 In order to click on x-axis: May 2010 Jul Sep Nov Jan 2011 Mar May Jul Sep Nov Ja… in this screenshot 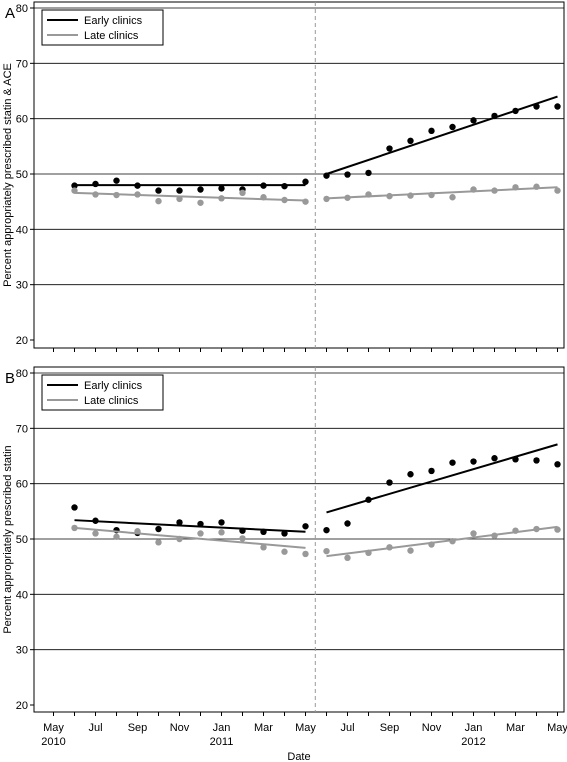, I will do `click(304, 742)`.